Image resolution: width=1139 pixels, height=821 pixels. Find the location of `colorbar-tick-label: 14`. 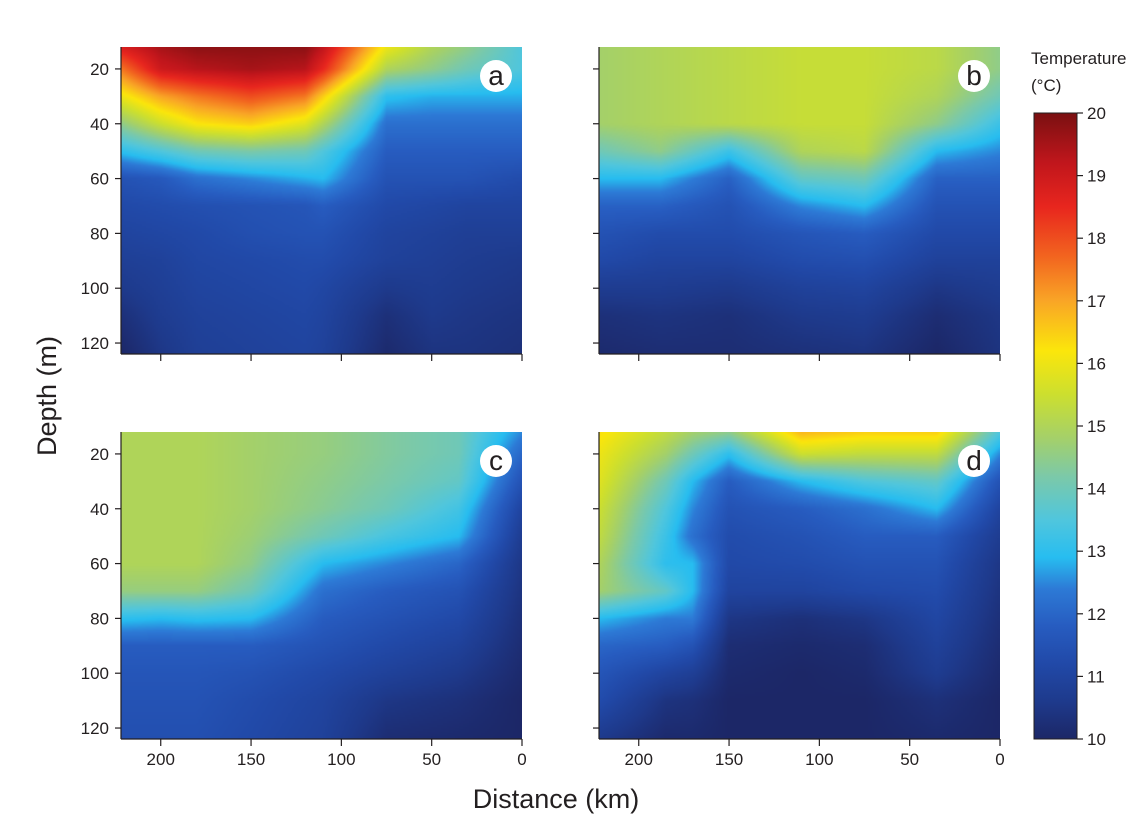

colorbar-tick-label: 14 is located at coordinates (1096, 489).